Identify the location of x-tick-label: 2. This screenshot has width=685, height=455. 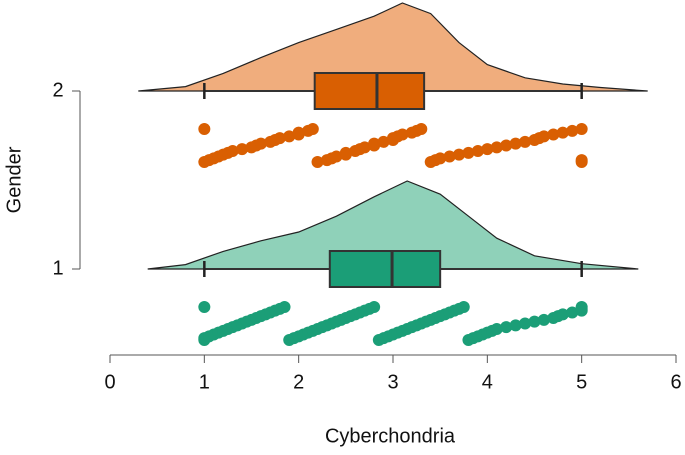
(298, 382).